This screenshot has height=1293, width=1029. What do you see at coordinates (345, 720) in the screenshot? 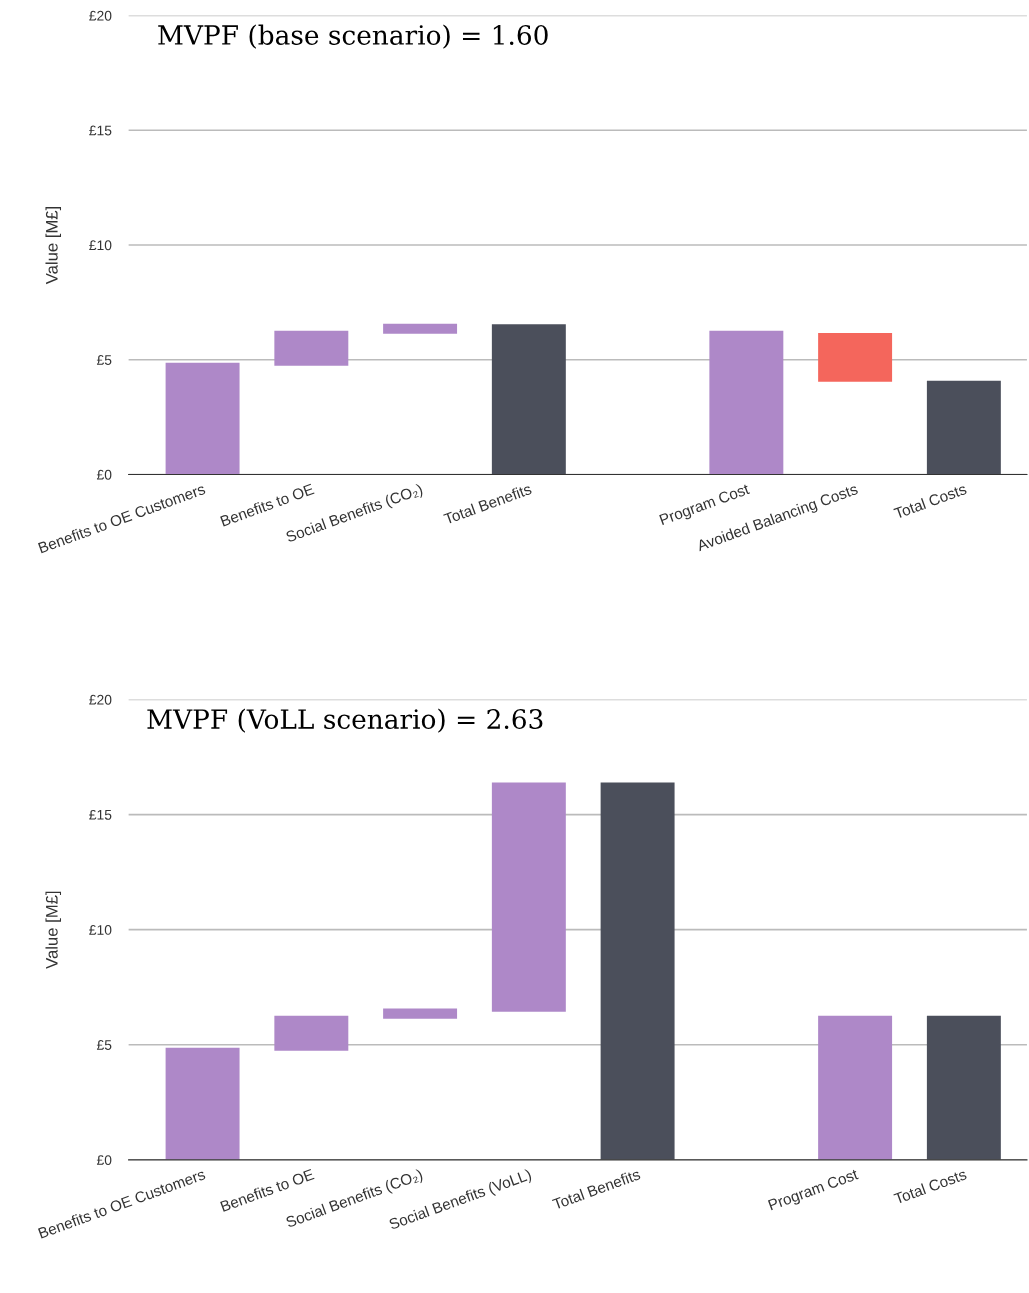
I see `chart-title: MVPF (VoLL scenario) = 2.63` at bounding box center [345, 720].